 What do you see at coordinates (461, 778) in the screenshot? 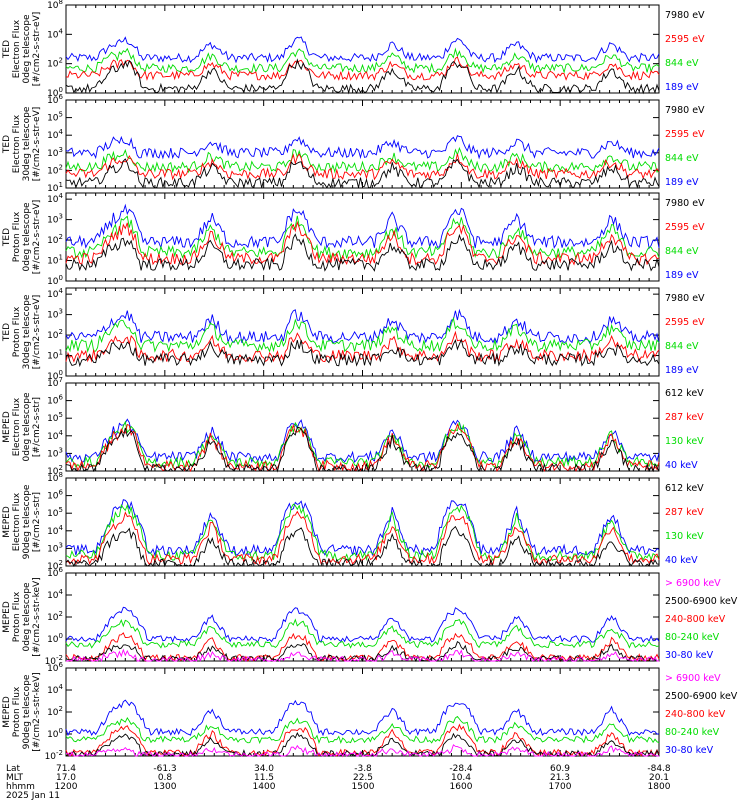
I see `footer-value: 10.4` at bounding box center [461, 778].